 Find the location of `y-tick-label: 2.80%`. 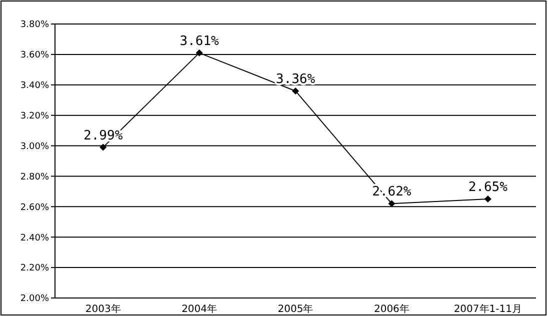

y-tick-label: 2.80% is located at coordinates (35, 177).